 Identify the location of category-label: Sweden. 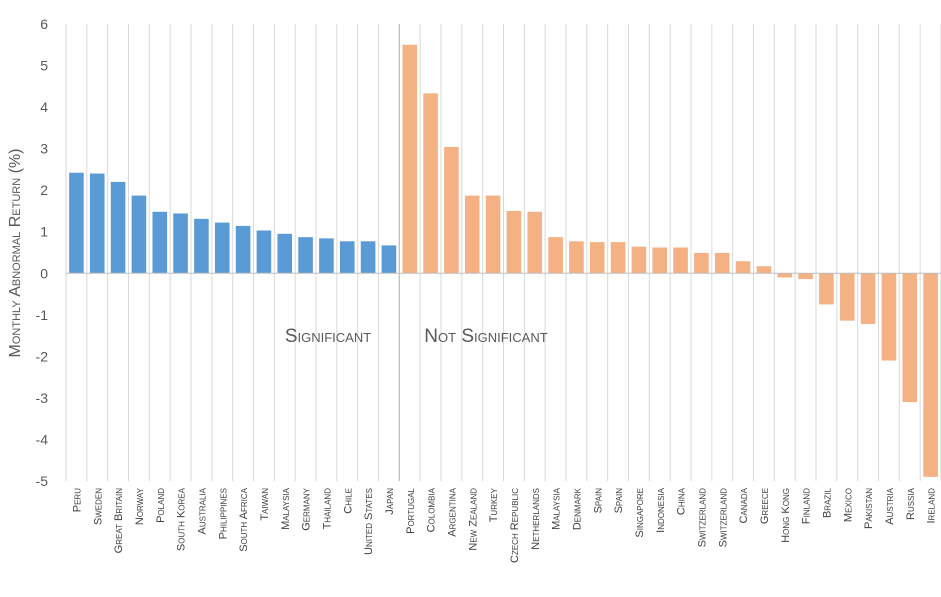
(98, 506).